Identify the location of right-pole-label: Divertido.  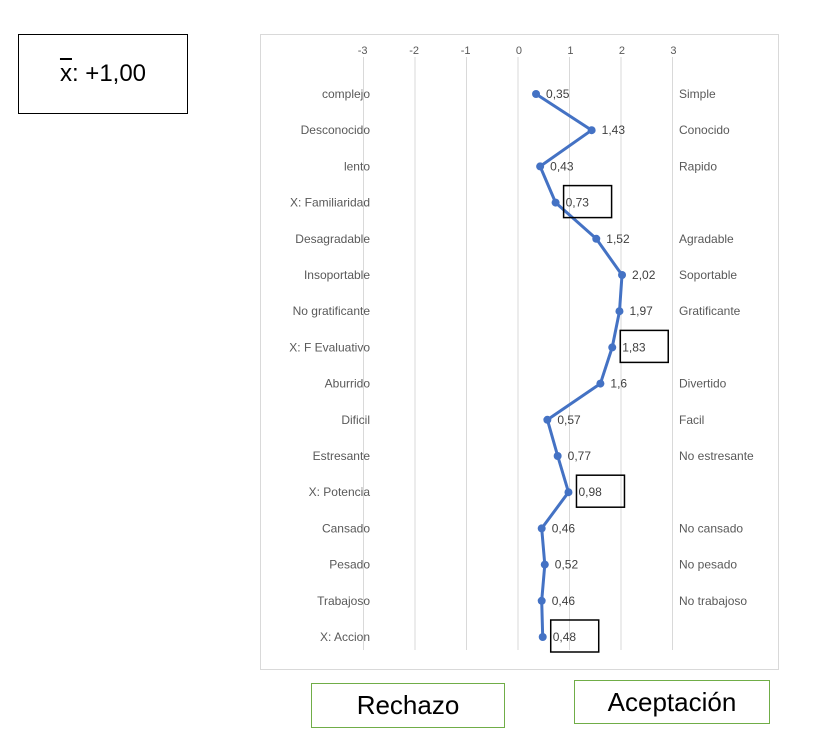
(703, 384).